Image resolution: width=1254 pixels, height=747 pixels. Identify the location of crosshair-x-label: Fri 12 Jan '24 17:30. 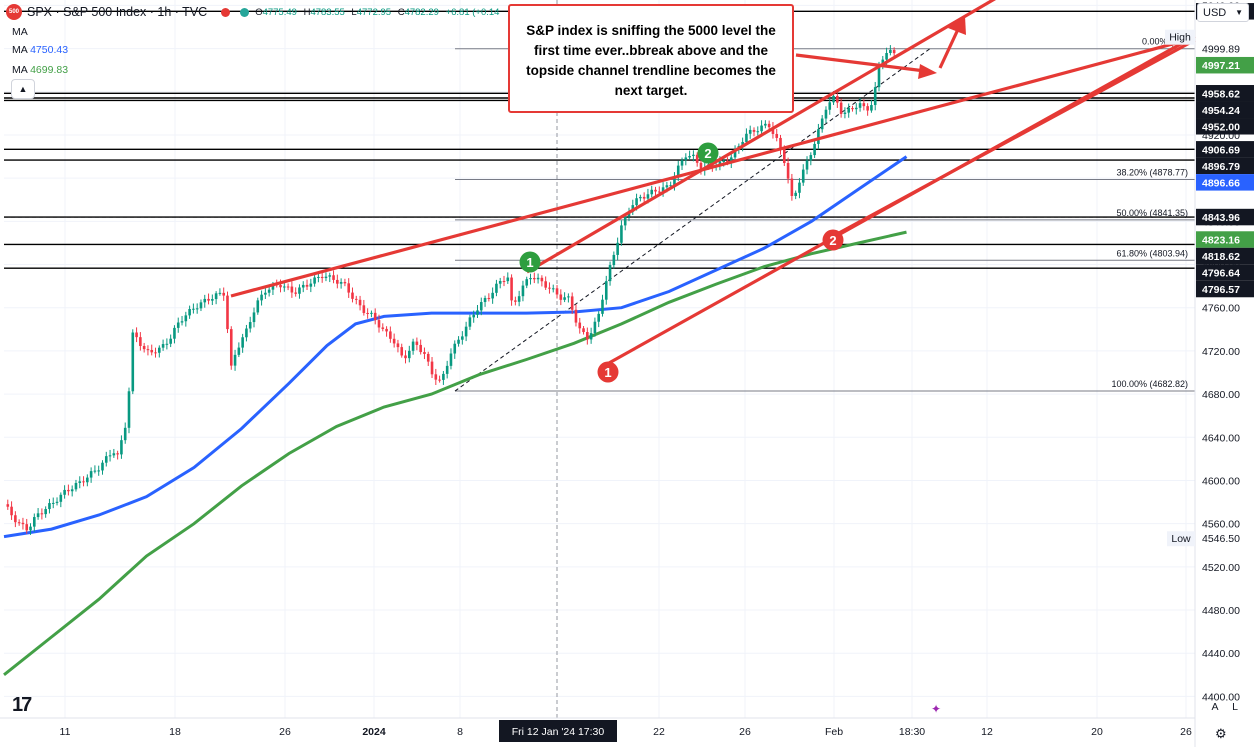
(558, 732).